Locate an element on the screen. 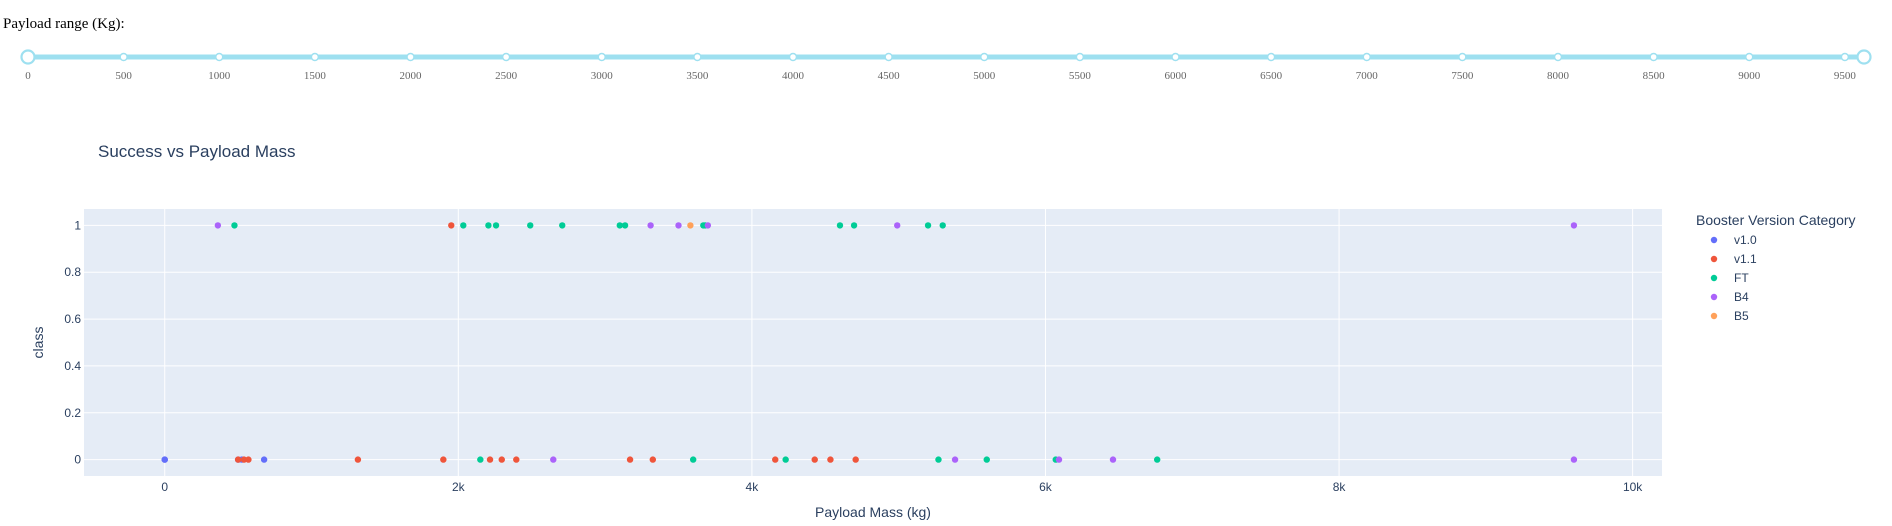 The height and width of the screenshot is (526, 1892). slider-mark-label: 7000 is located at coordinates (1367, 75).